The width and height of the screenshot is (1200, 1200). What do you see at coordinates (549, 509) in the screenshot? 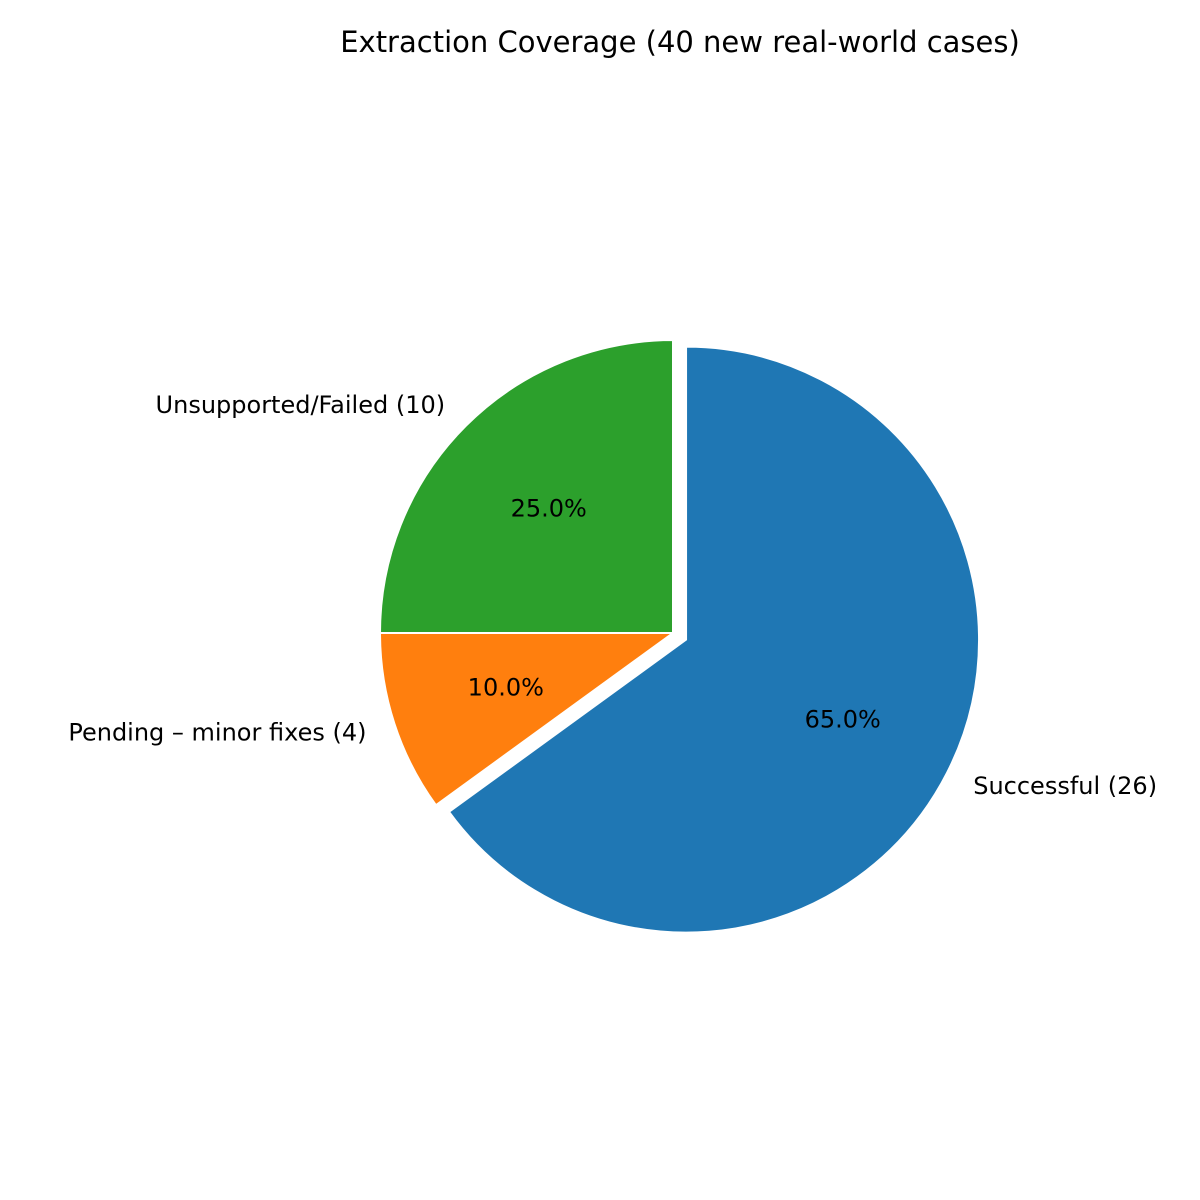
I see `pie-percent-label-2: 25.0%` at bounding box center [549, 509].